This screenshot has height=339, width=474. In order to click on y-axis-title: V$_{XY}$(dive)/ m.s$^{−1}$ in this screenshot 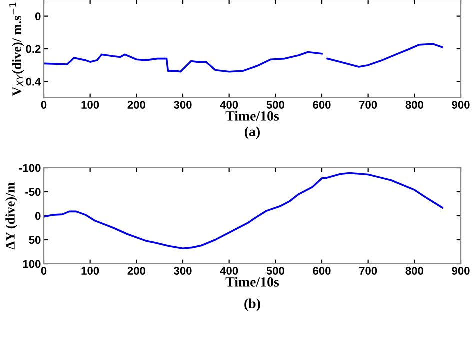, I will do `click(17, 49)`.